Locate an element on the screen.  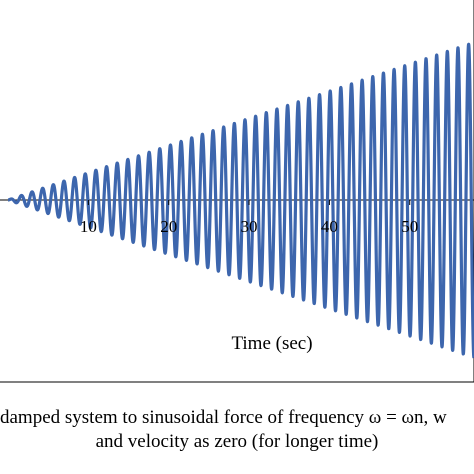
x-axis-title: Time (sec) is located at coordinates (271, 343).